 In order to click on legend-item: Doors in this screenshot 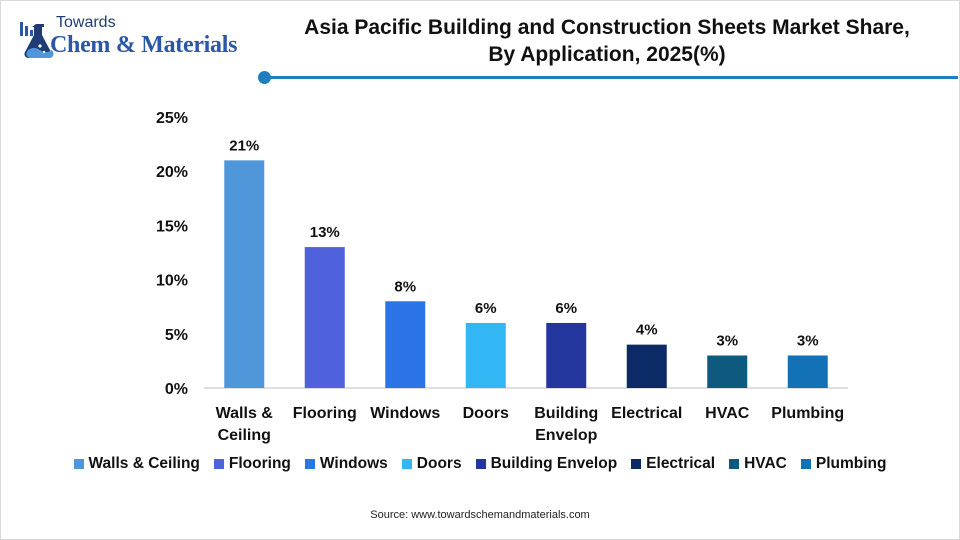, I will do `click(431, 464)`.